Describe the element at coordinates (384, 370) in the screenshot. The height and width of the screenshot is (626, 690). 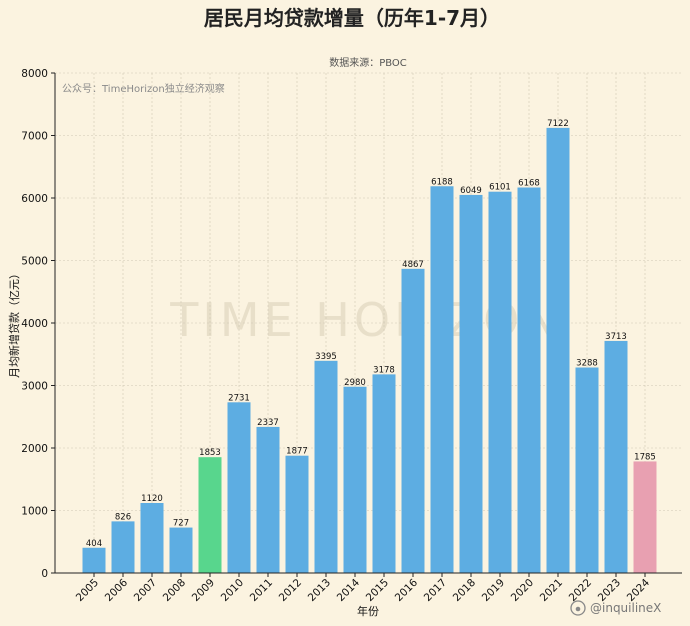
I see `data-label-2015: 3178` at that location.